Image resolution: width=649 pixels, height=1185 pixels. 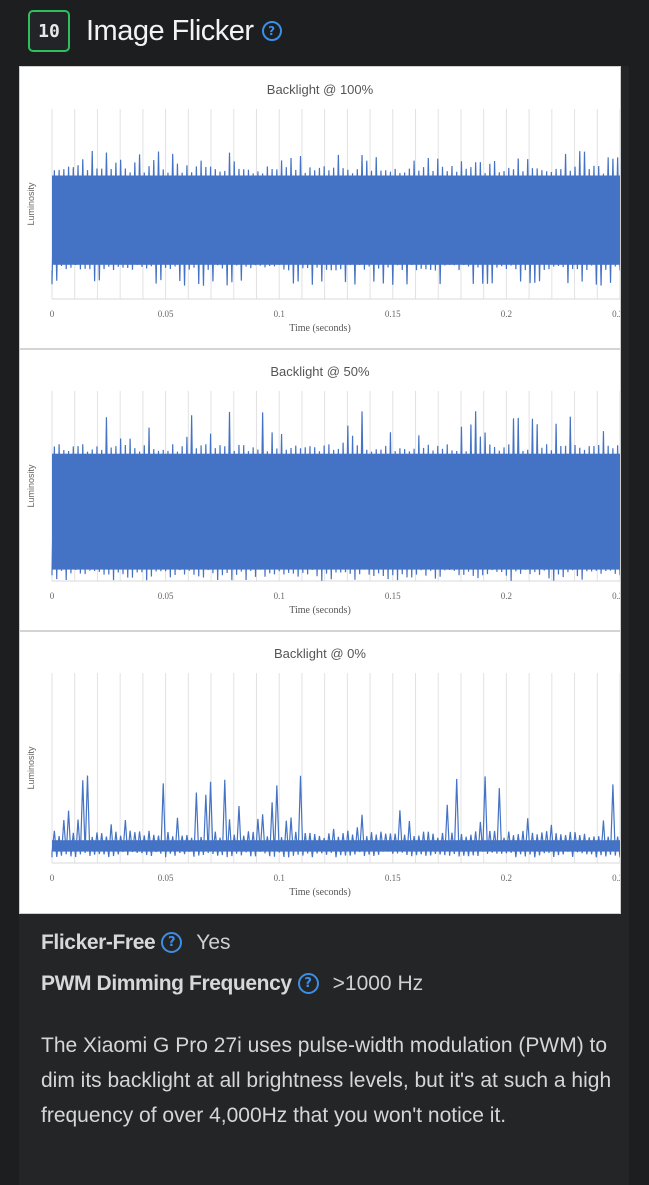 I want to click on section-header: 10 Image Flicker ?, so click(x=155, y=31).